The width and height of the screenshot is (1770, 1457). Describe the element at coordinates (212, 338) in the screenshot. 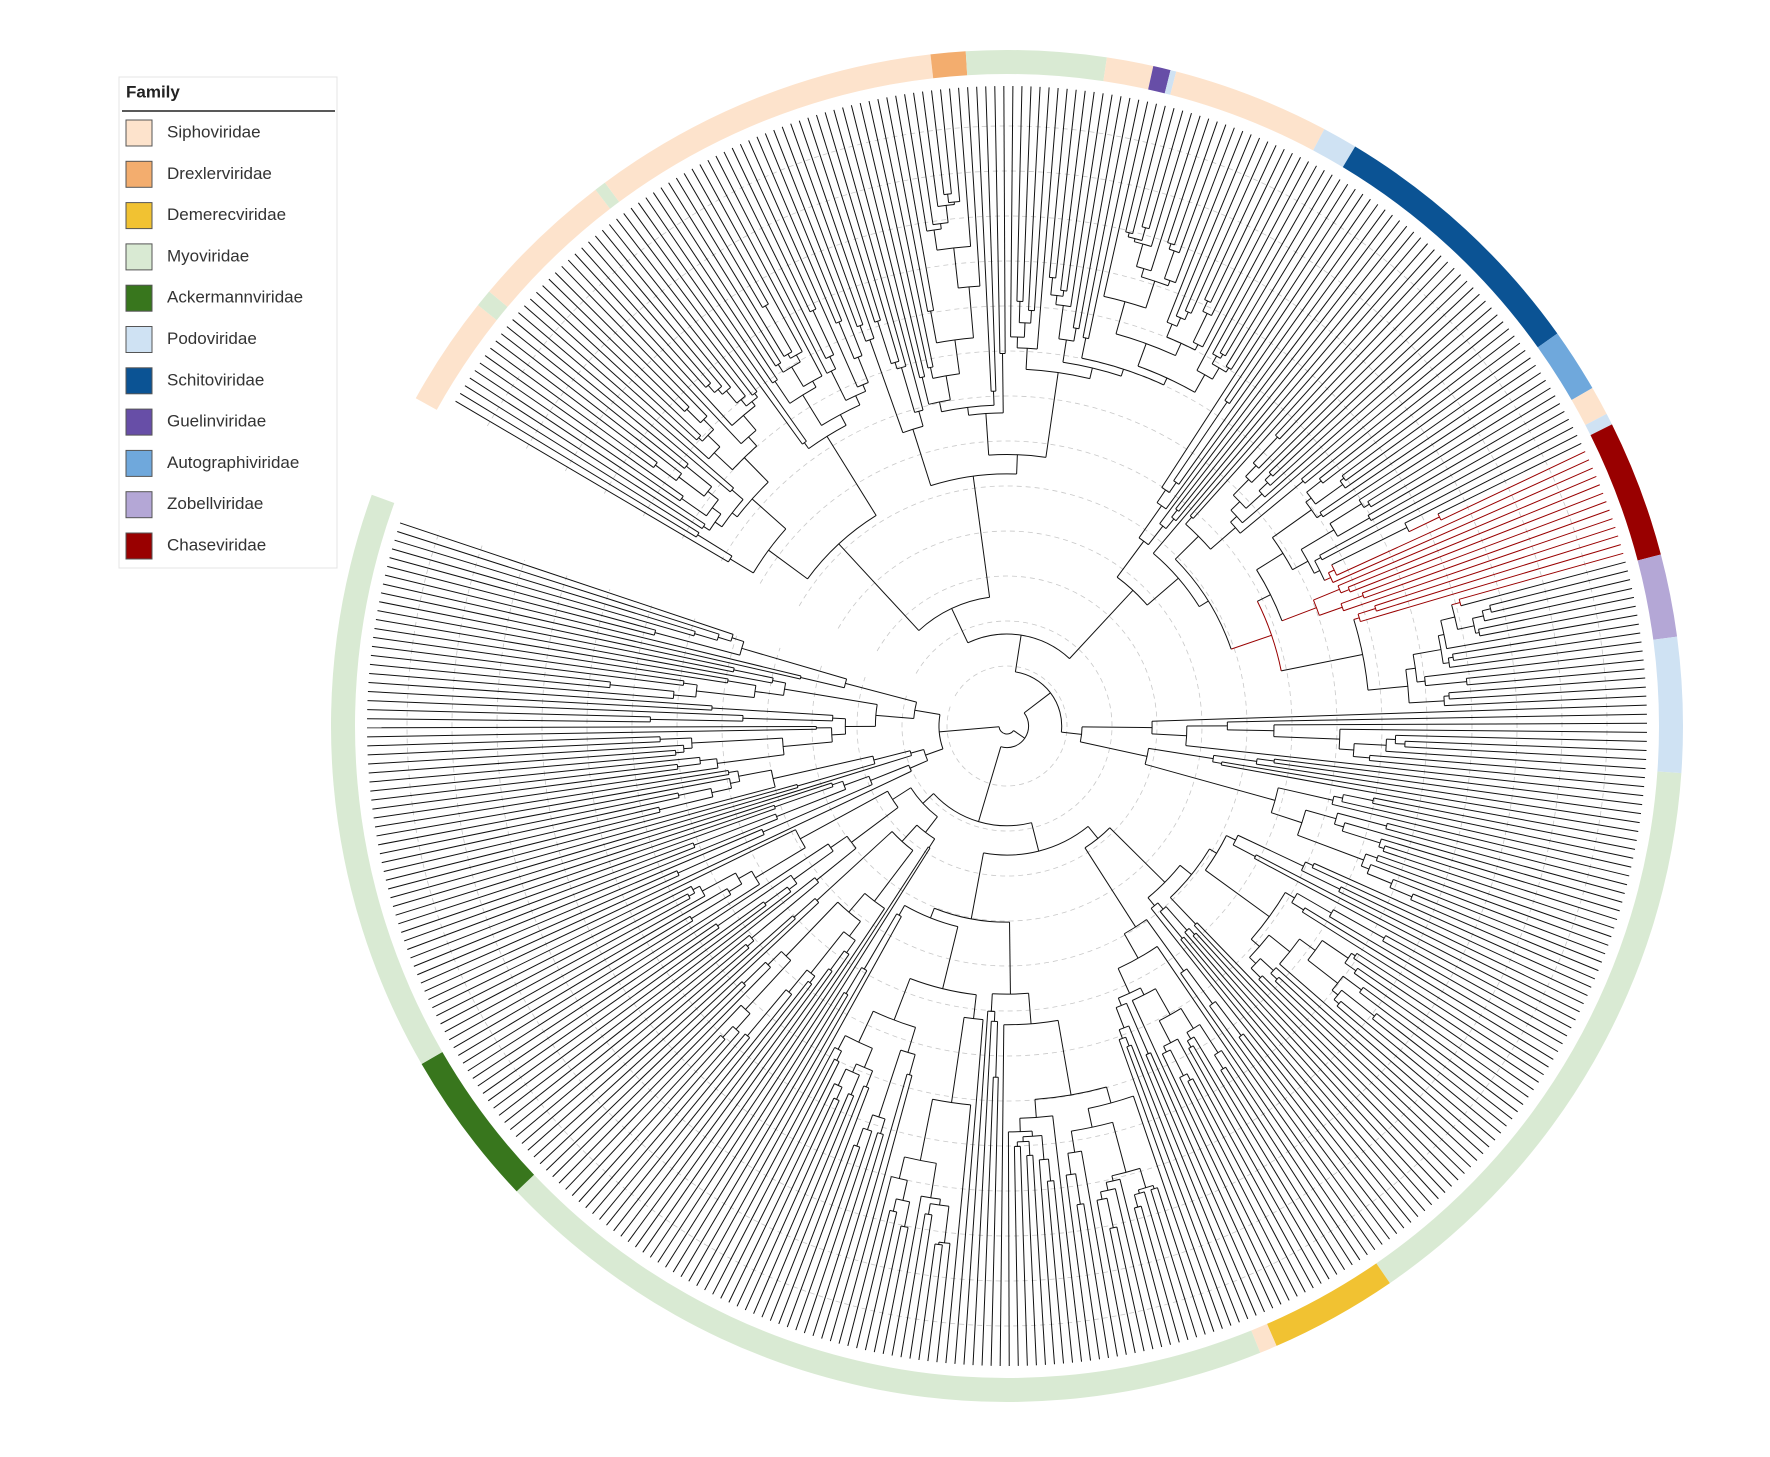

I see `legend-label: Podoviridae` at that location.